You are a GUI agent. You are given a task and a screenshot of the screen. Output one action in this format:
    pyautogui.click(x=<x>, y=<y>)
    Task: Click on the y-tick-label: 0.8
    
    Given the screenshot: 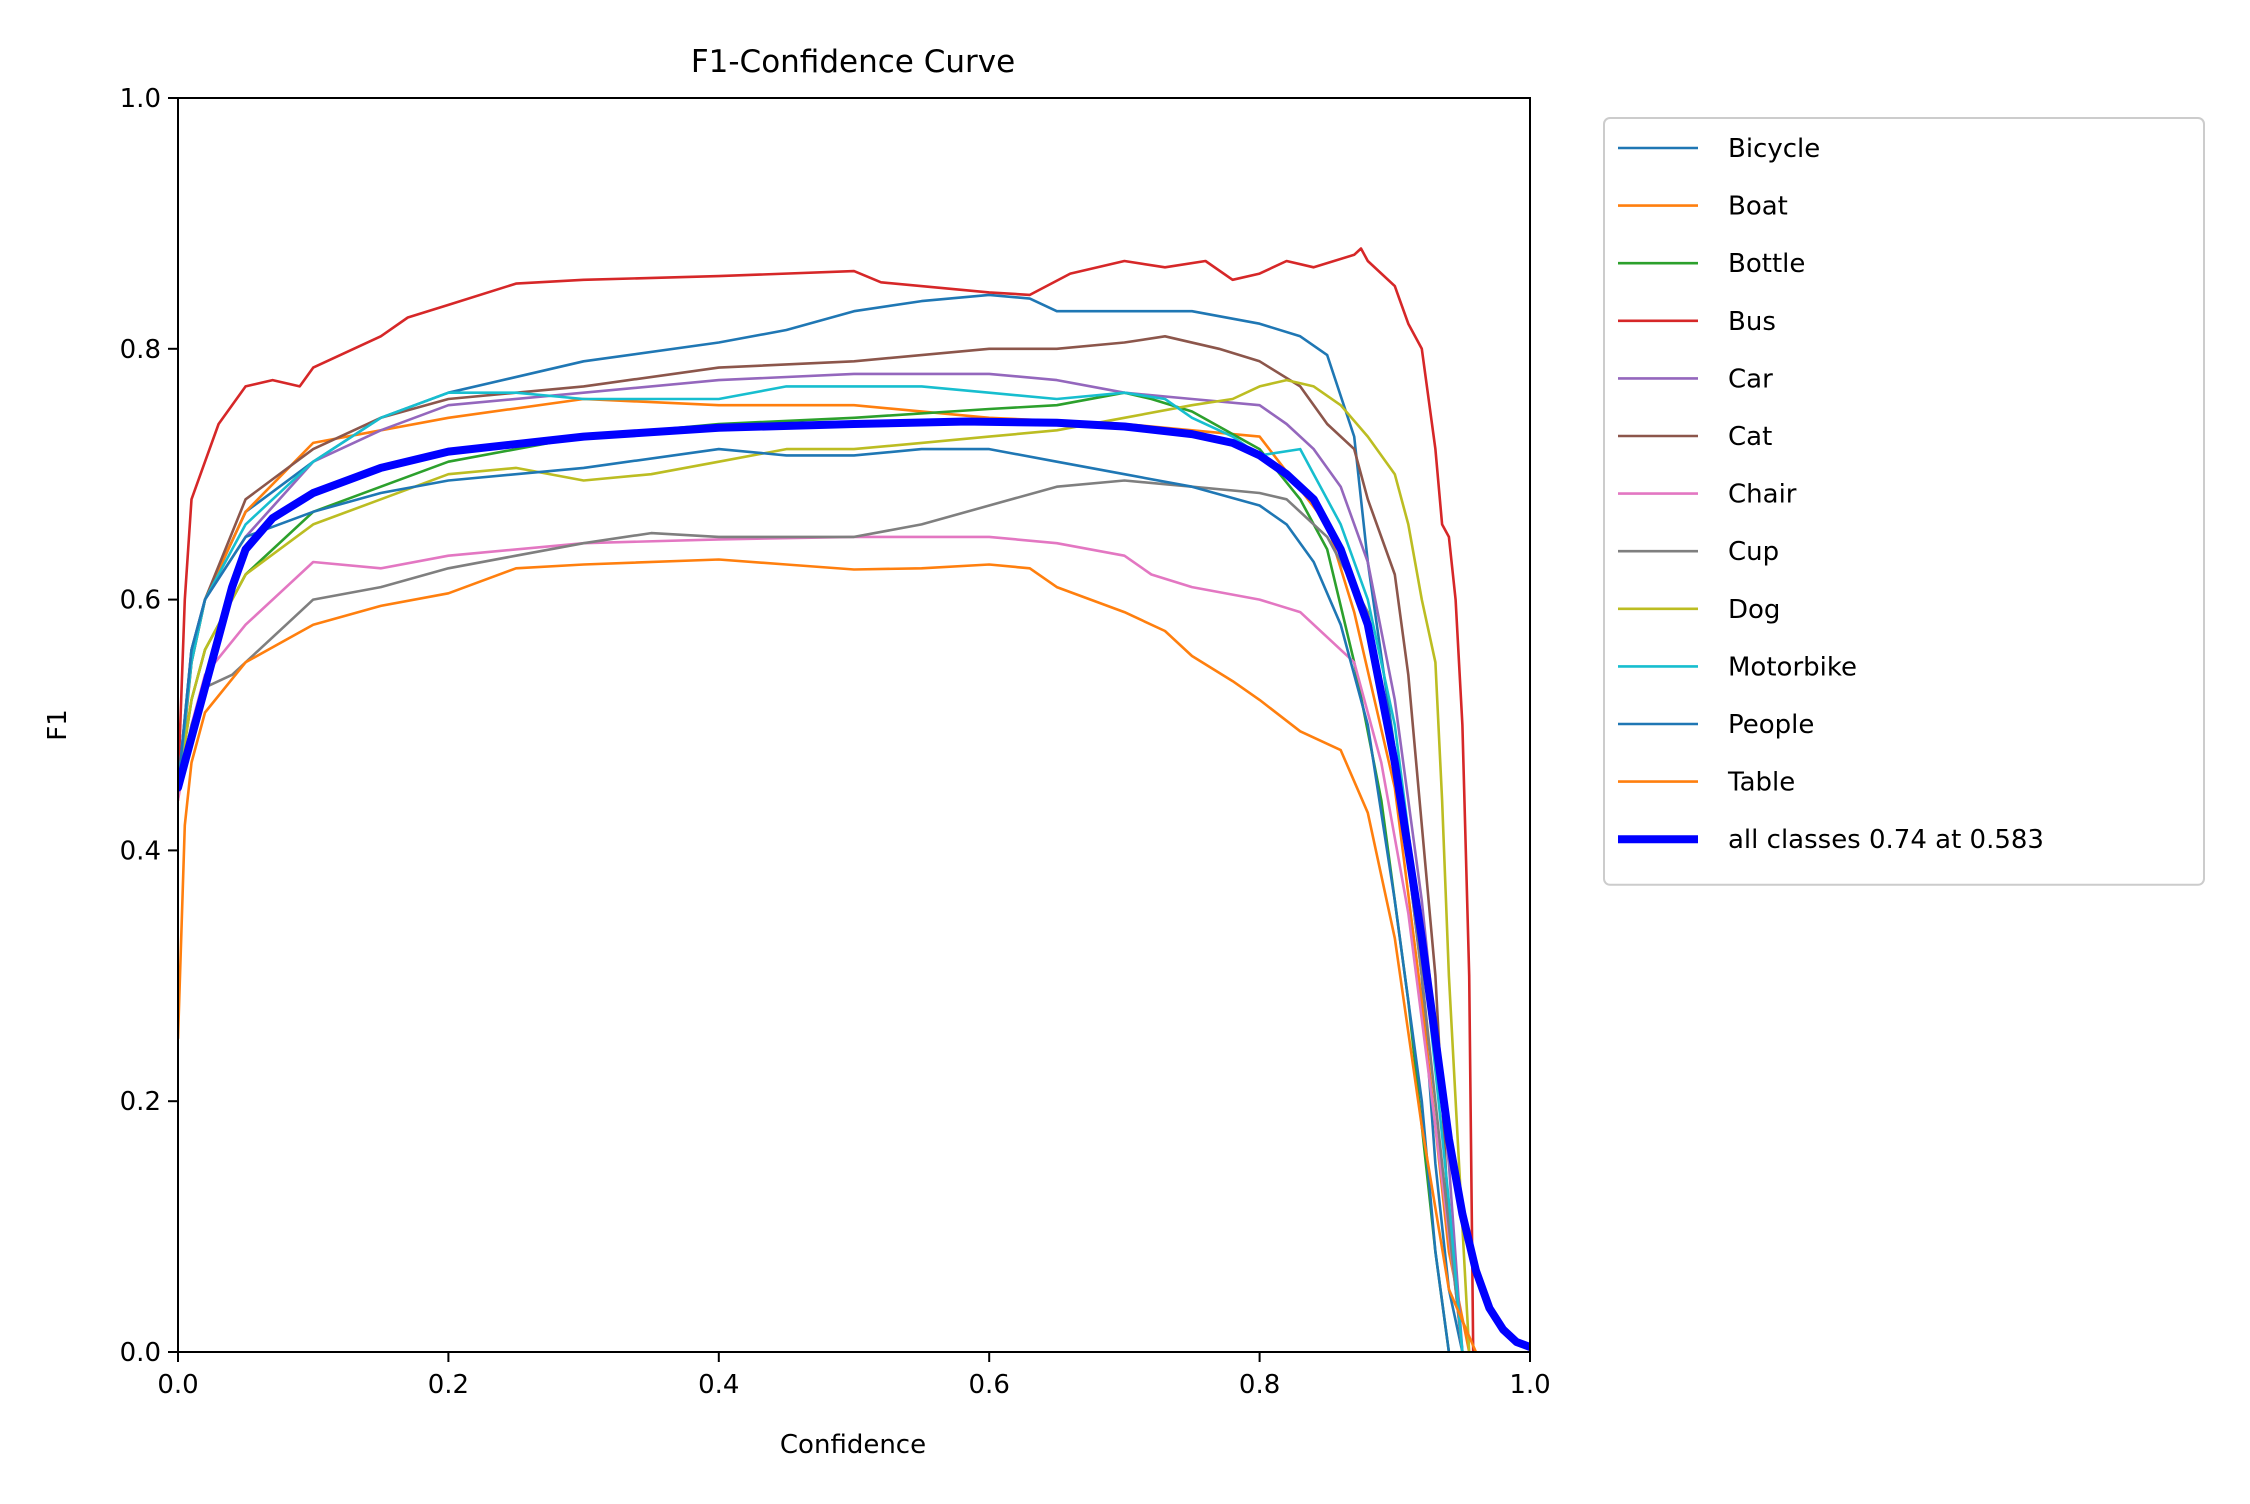 What is the action you would take?
    pyautogui.click(x=140, y=350)
    